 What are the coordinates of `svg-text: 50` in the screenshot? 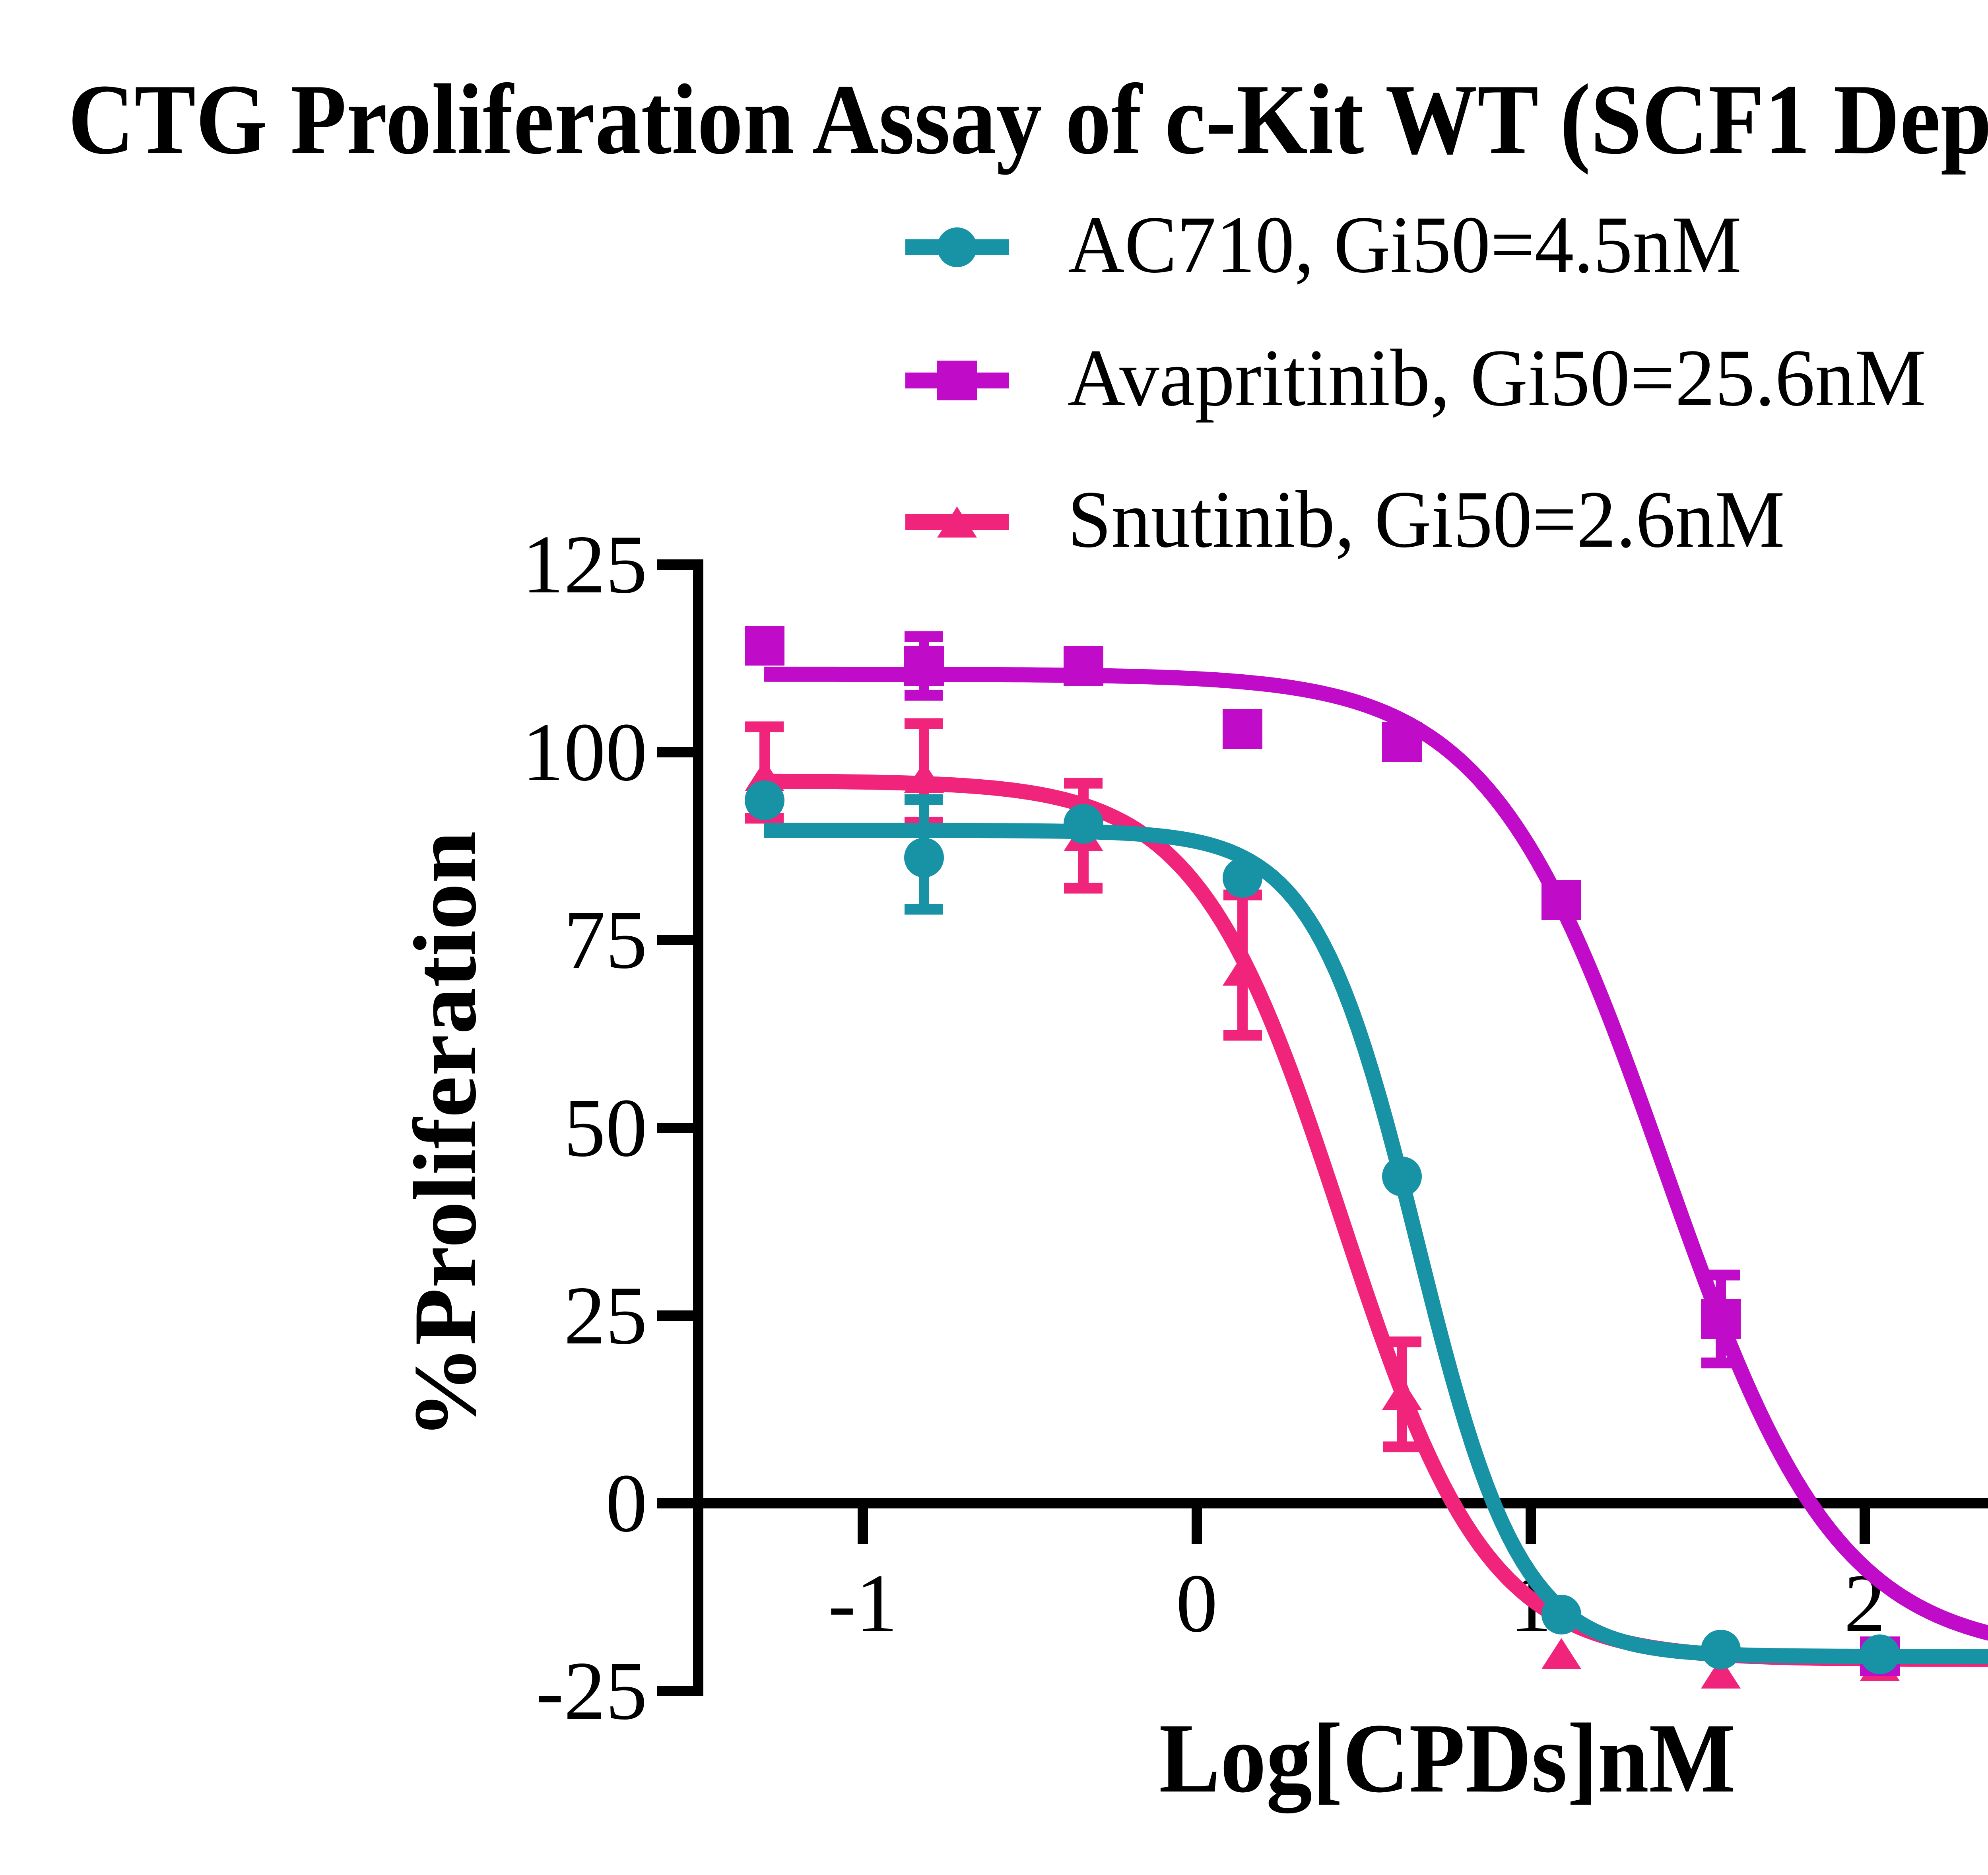 It's located at (605, 1128).